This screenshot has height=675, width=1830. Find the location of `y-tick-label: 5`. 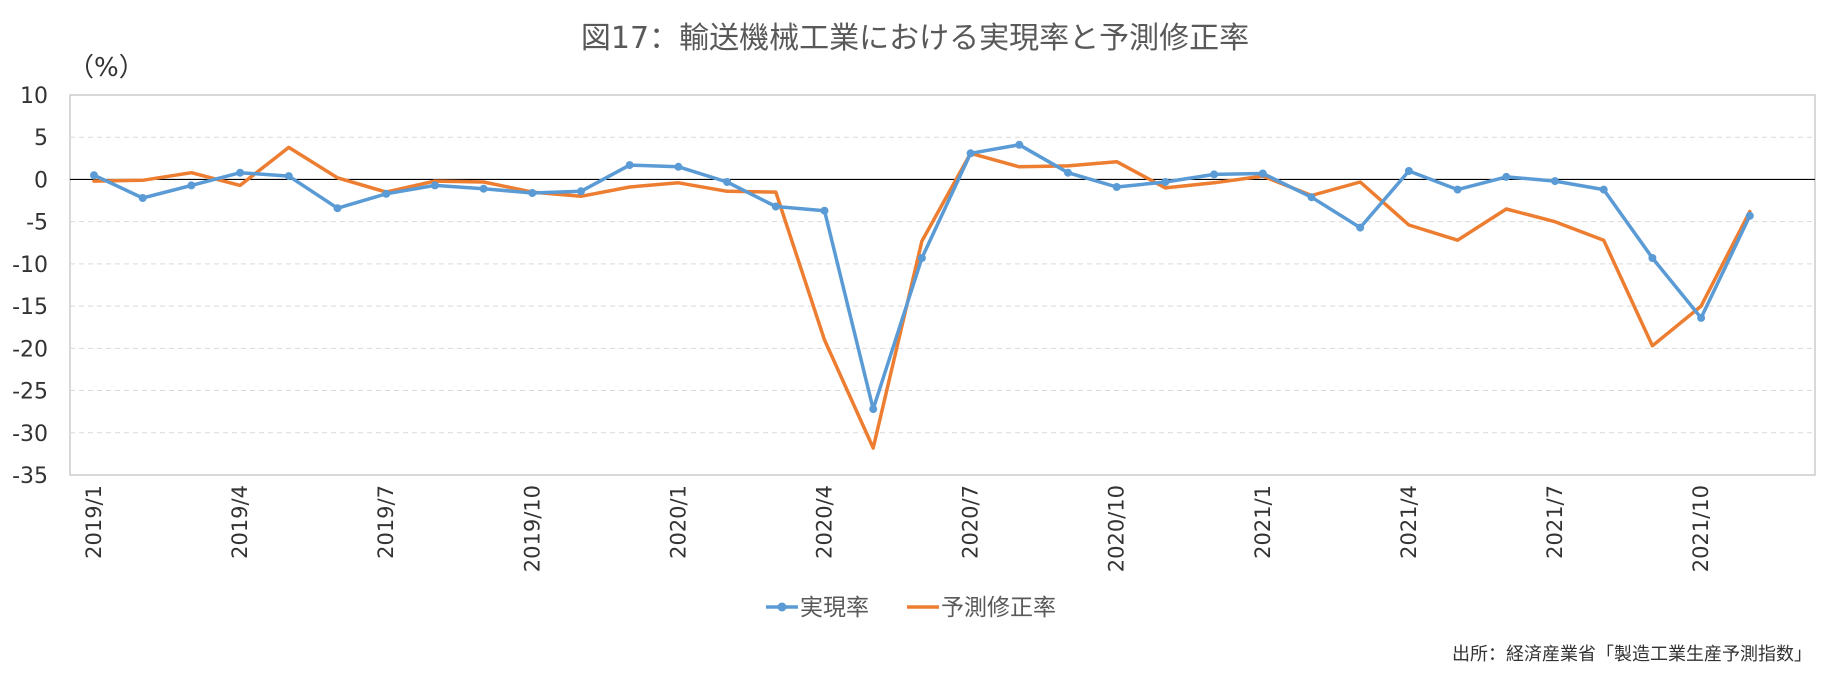

y-tick-label: 5 is located at coordinates (41, 138).